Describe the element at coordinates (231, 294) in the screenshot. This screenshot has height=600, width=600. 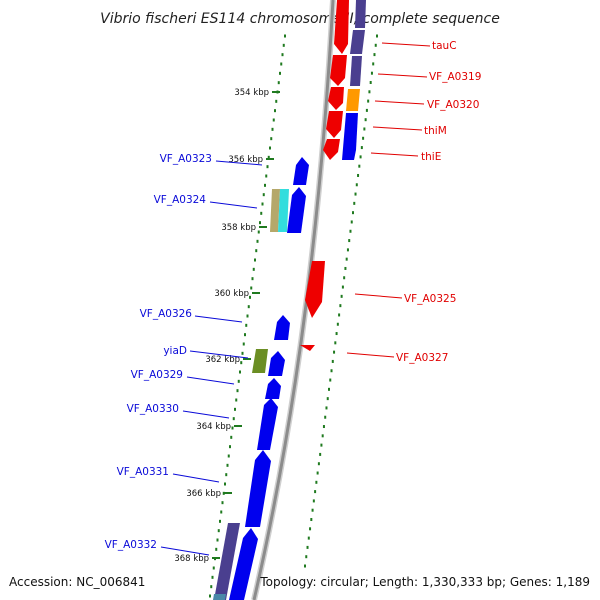
I see `tick-label: 360 kbp` at that location.